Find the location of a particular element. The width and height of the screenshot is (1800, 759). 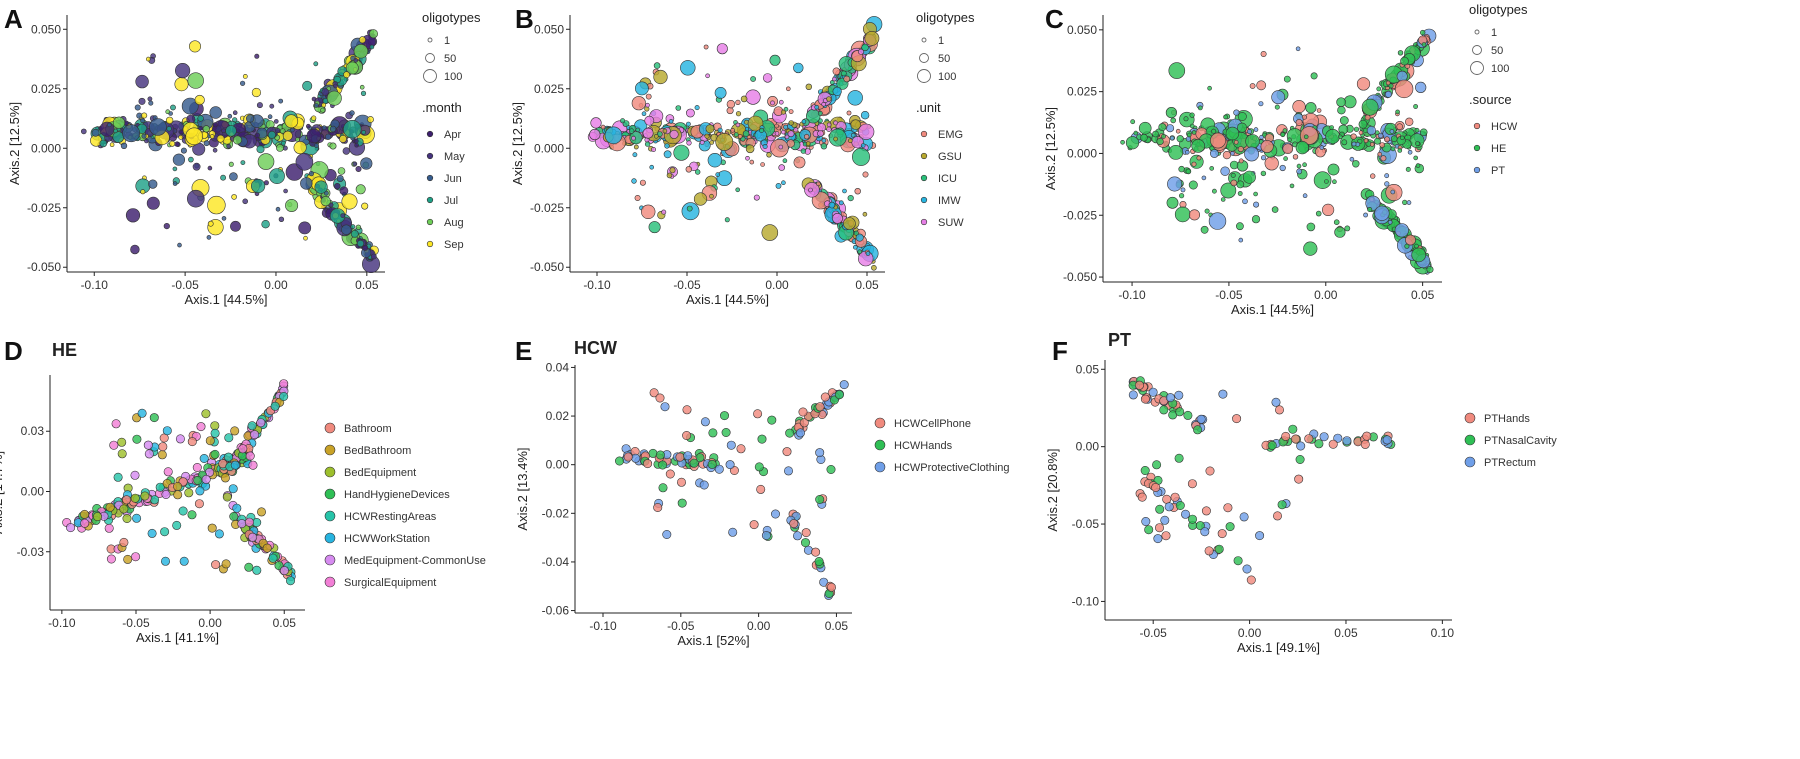

x-tick-label: -0.05 is located at coordinates (1154, 633).